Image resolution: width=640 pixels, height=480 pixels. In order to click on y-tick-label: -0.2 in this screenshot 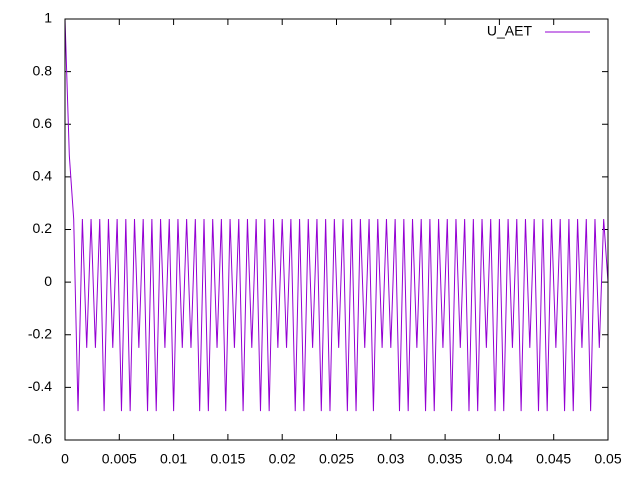, I will do `click(40, 333)`.